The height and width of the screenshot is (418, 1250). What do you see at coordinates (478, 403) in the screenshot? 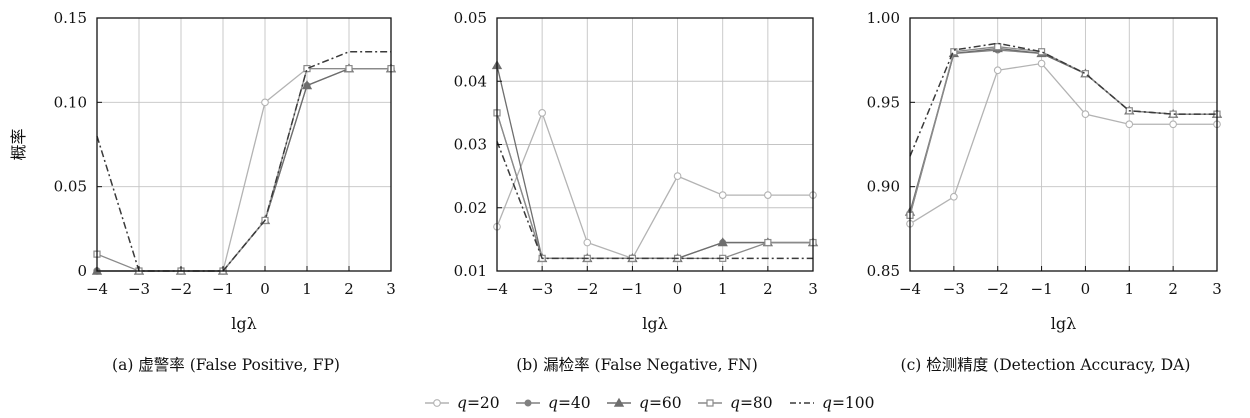
I see `legend-label: q=20` at bounding box center [478, 403].